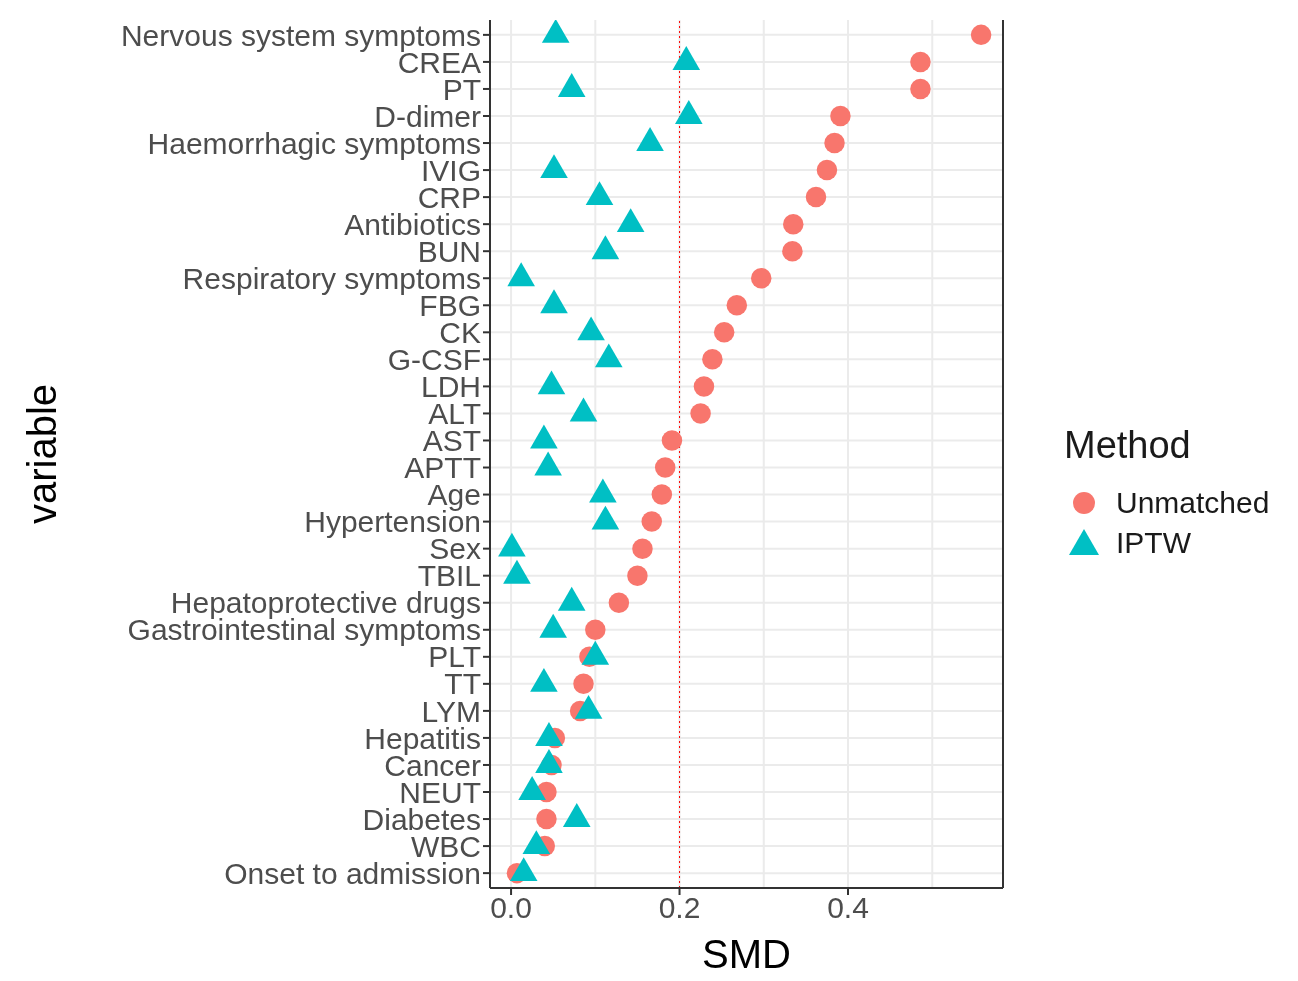  Describe the element at coordinates (679, 908) in the screenshot. I see `x-tick-label: 0.2` at that location.